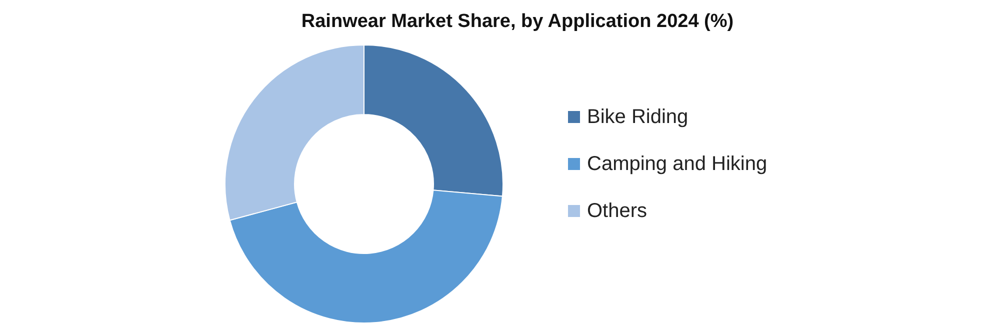  Describe the element at coordinates (517, 21) in the screenshot. I see `chart-title: Rainwear Market Share, by Application 2024 (%)` at that location.